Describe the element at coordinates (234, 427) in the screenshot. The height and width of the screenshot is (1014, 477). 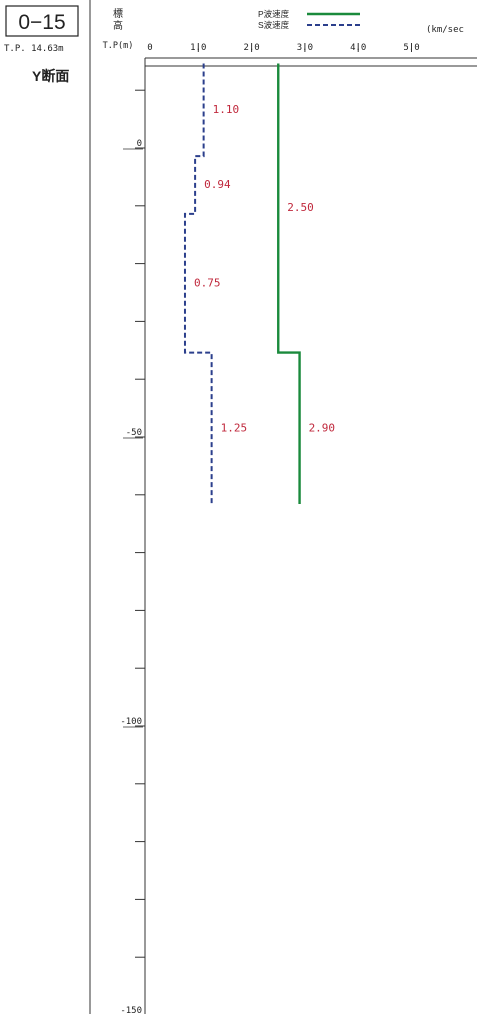
I see `s-wave-value-label: 1.25` at that location.